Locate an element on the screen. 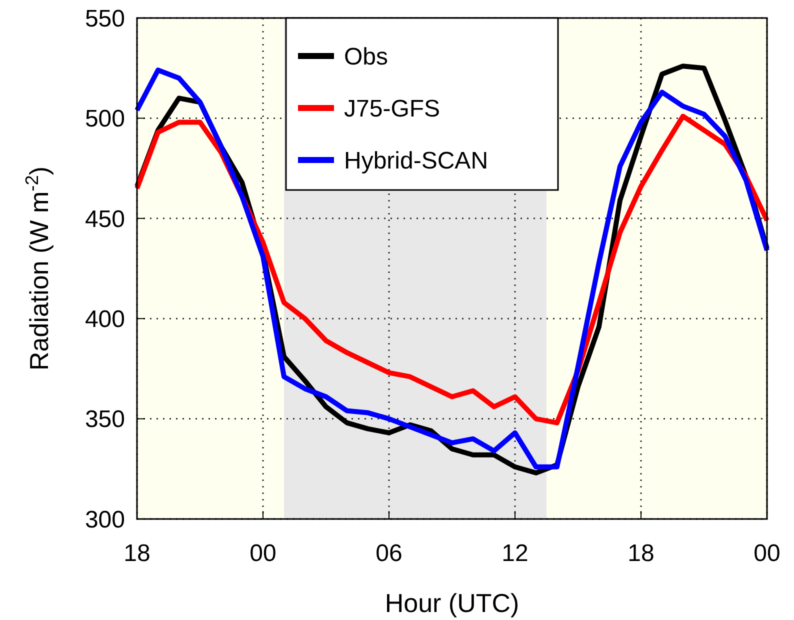  x-axis-title: Hour (UTC) is located at coordinates (452, 603).